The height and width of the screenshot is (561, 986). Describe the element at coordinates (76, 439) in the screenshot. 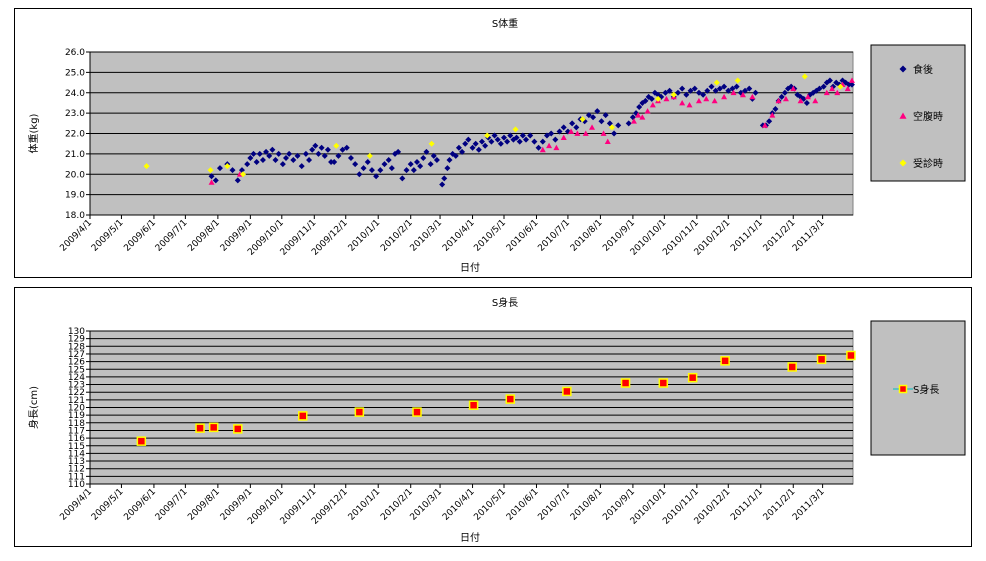

I see `y-tick-label: 116` at that location.